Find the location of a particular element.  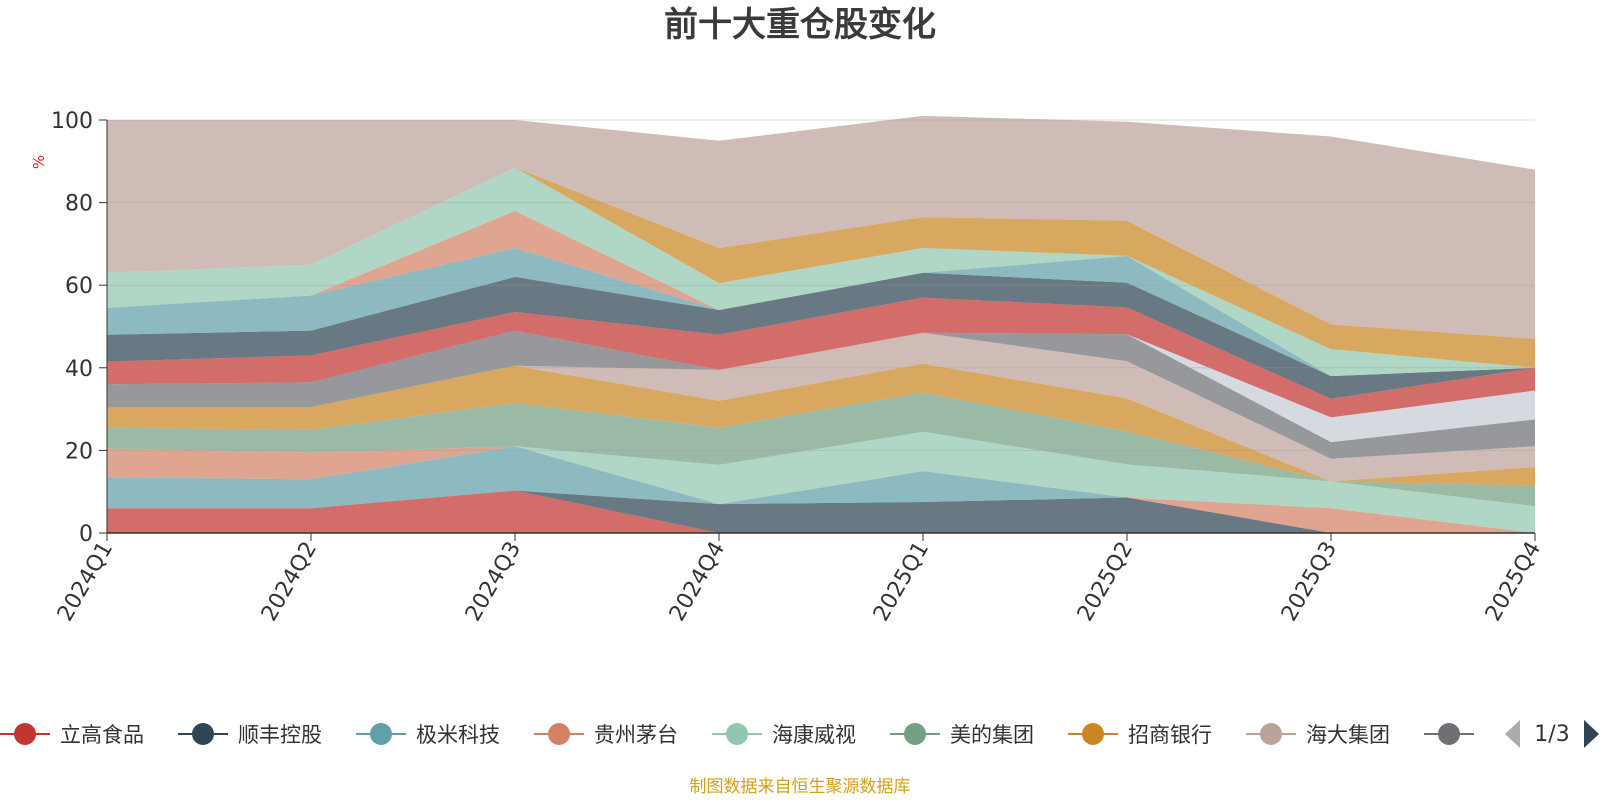

legend-label-0: 立高食品 is located at coordinates (102, 735).